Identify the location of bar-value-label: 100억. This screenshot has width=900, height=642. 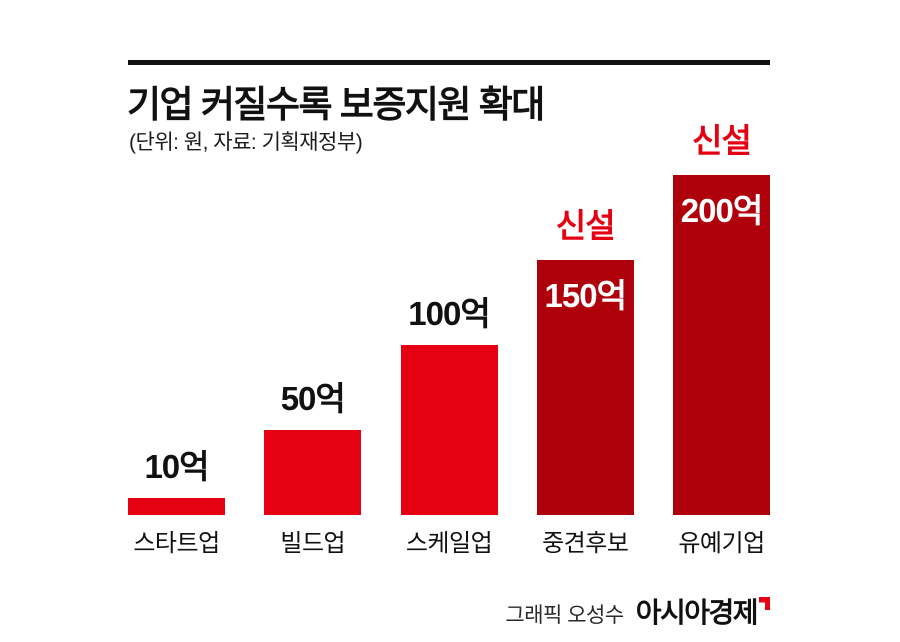
(449, 313).